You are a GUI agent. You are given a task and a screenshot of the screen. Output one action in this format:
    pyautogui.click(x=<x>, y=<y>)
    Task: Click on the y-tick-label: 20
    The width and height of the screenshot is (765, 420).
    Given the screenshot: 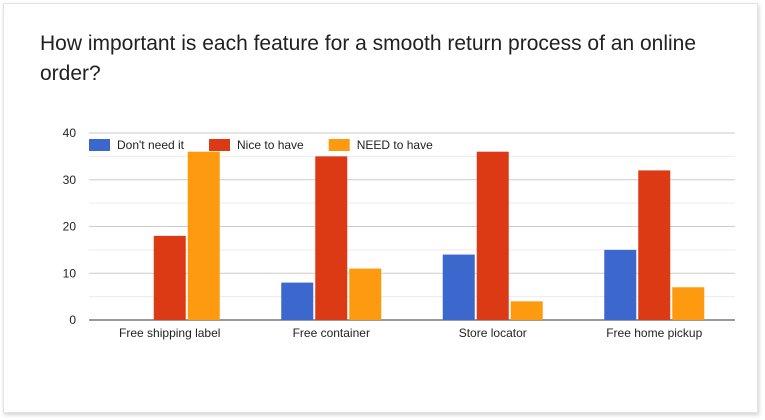 What is the action you would take?
    pyautogui.click(x=70, y=227)
    